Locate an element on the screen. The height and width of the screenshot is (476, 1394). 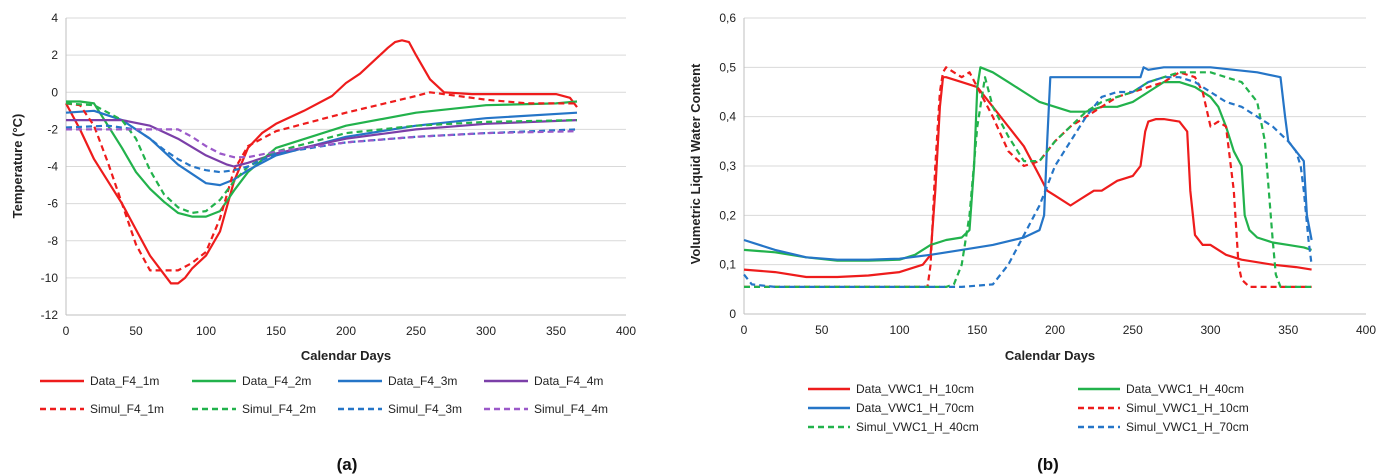
panel-b-label: (b) is located at coordinates (1048, 464).